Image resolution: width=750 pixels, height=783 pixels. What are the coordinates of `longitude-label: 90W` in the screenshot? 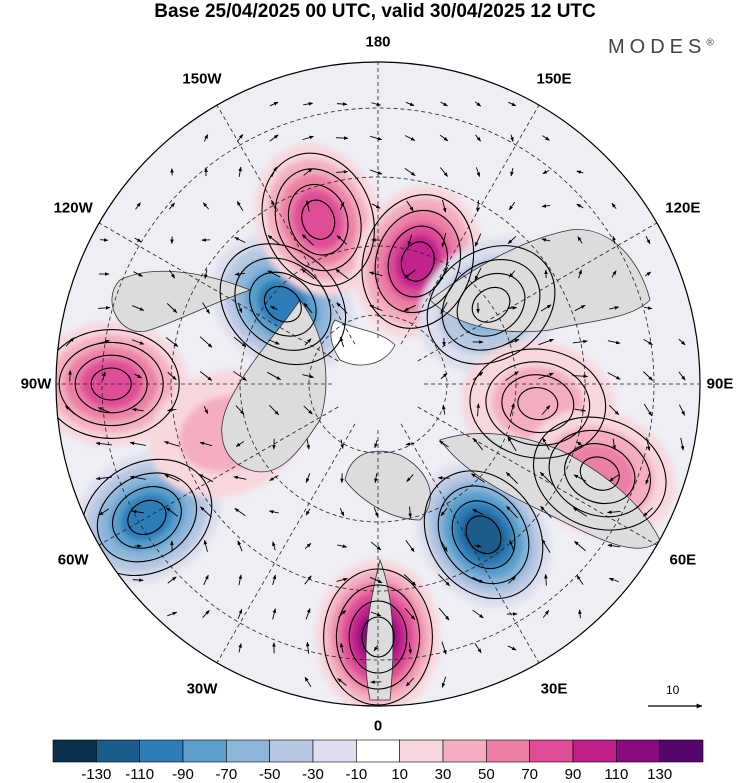 It's located at (36, 384).